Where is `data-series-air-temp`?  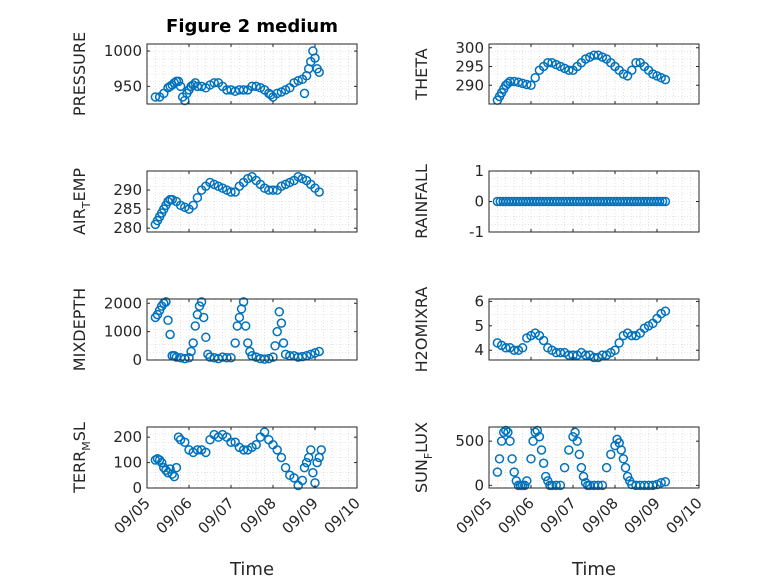 data-series-air-temp is located at coordinates (237, 200).